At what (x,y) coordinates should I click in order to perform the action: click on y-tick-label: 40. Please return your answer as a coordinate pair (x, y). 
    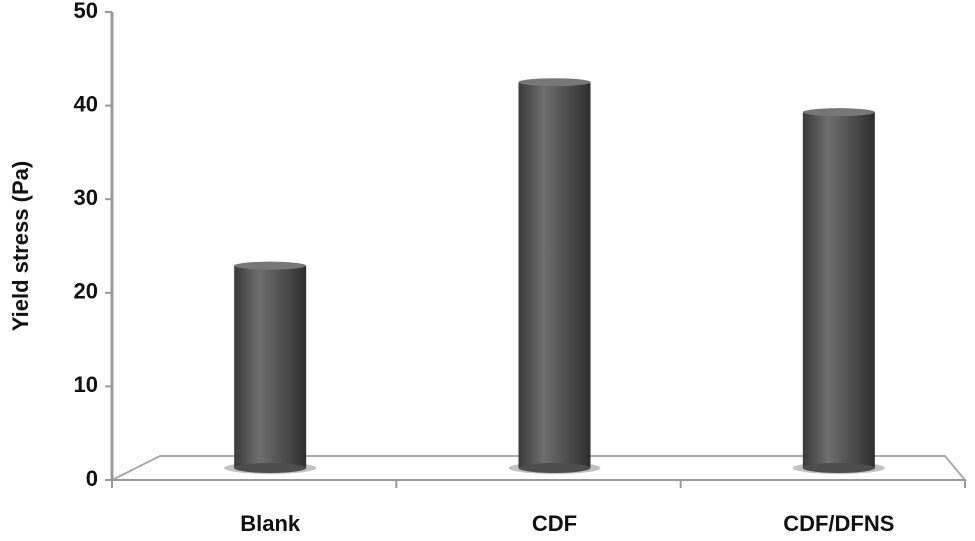
    Looking at the image, I should click on (86, 103).